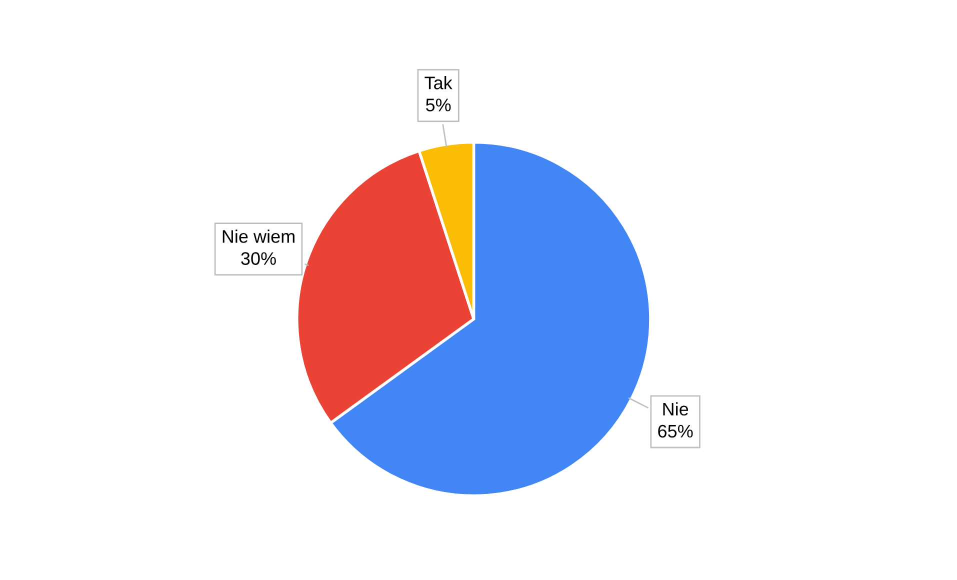  I want to click on data-label: 30%, so click(258, 258).